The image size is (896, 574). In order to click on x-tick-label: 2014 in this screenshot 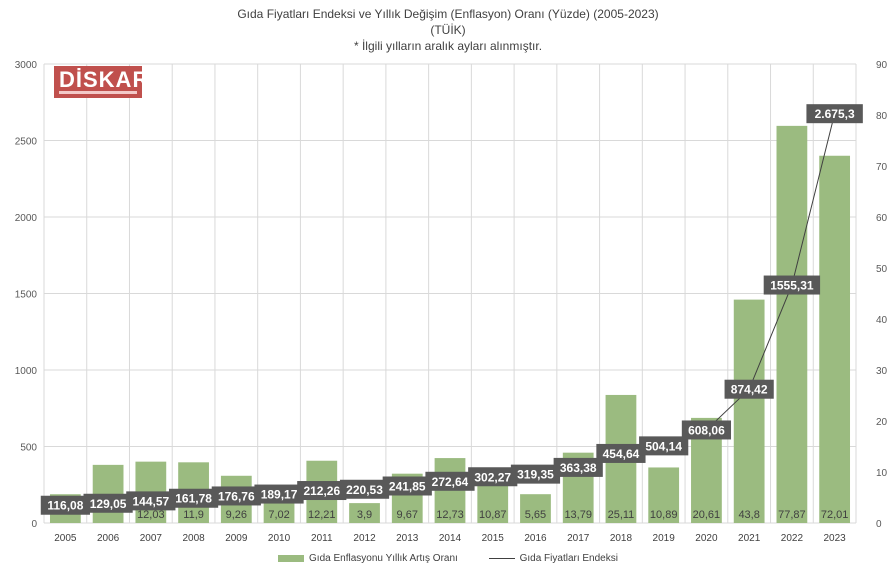, I will do `click(450, 538)`.